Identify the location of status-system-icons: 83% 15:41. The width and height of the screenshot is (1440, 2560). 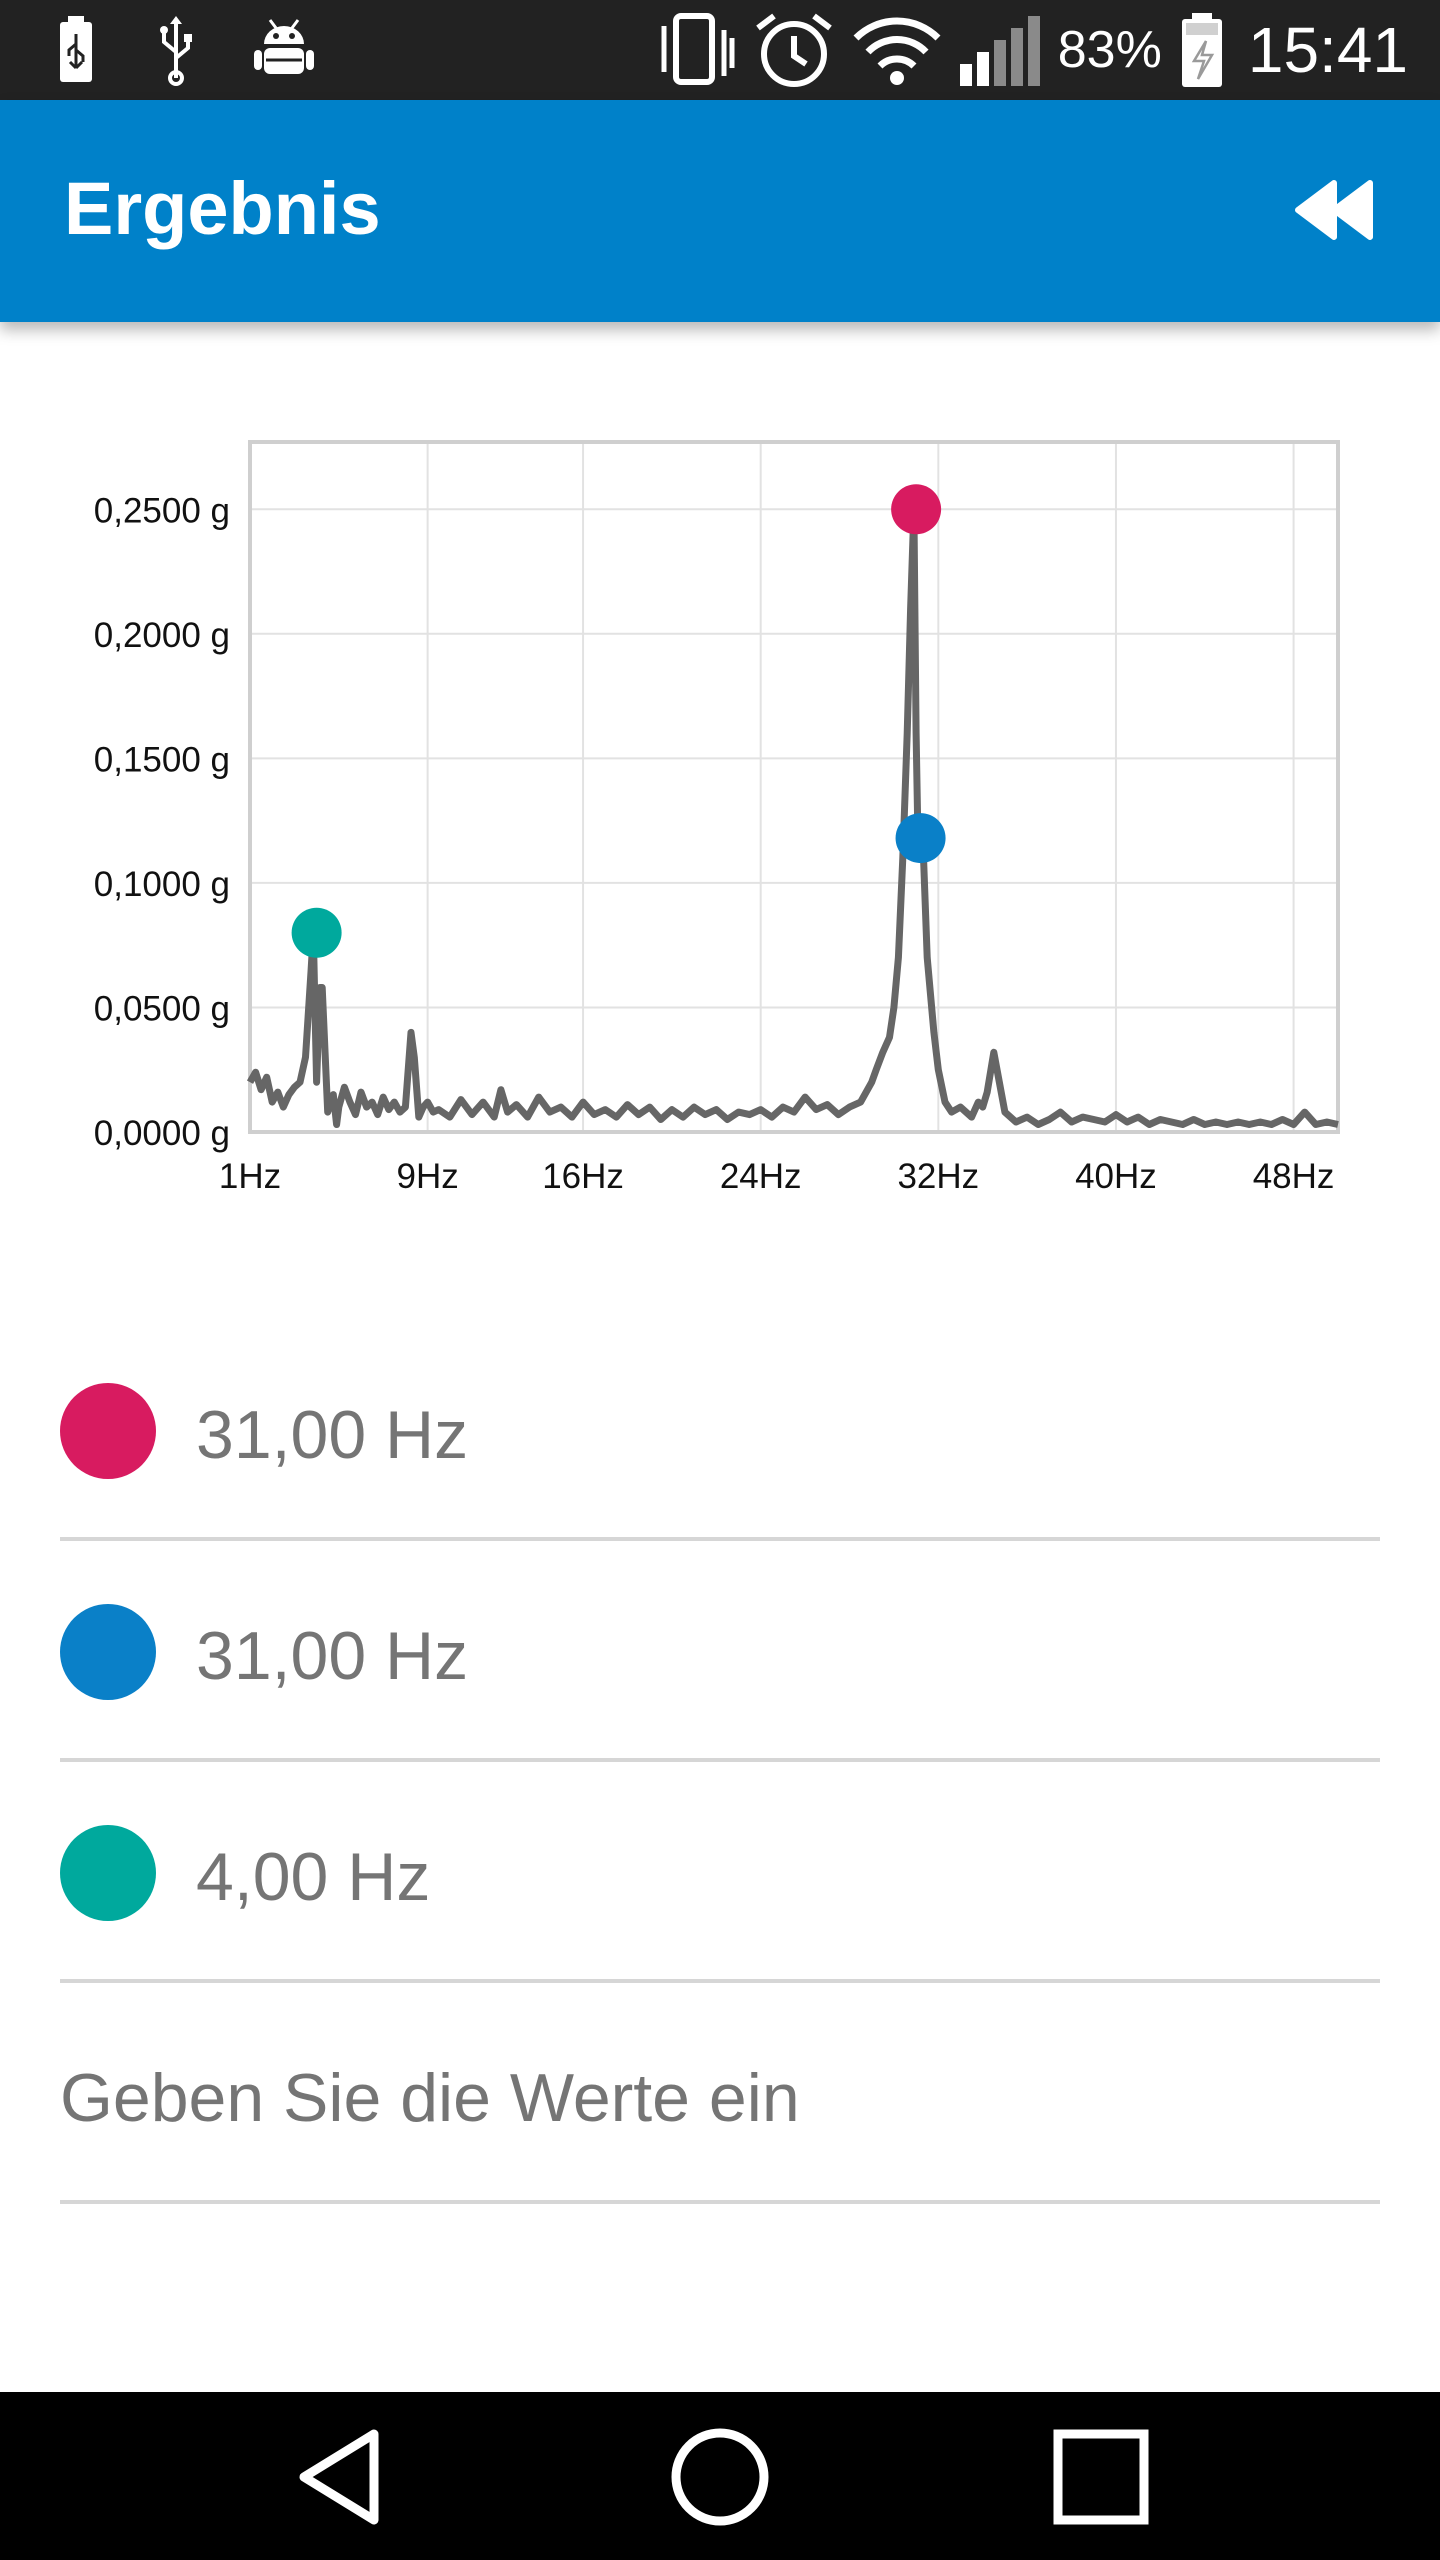
(1032, 50).